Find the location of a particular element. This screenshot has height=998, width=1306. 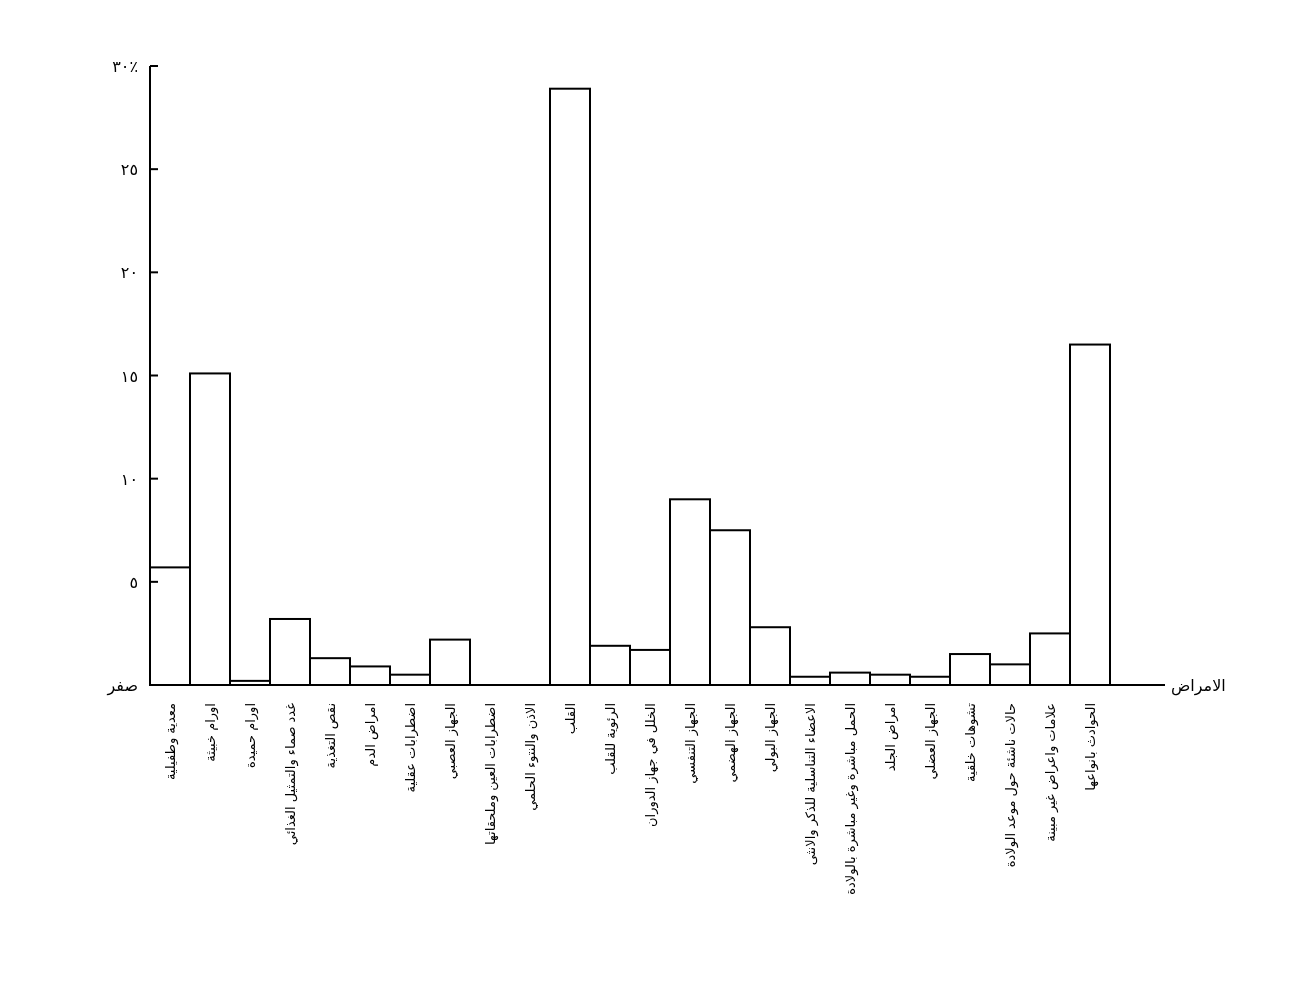

x-tick-label: الجهاز البولي is located at coordinates (771, 738).